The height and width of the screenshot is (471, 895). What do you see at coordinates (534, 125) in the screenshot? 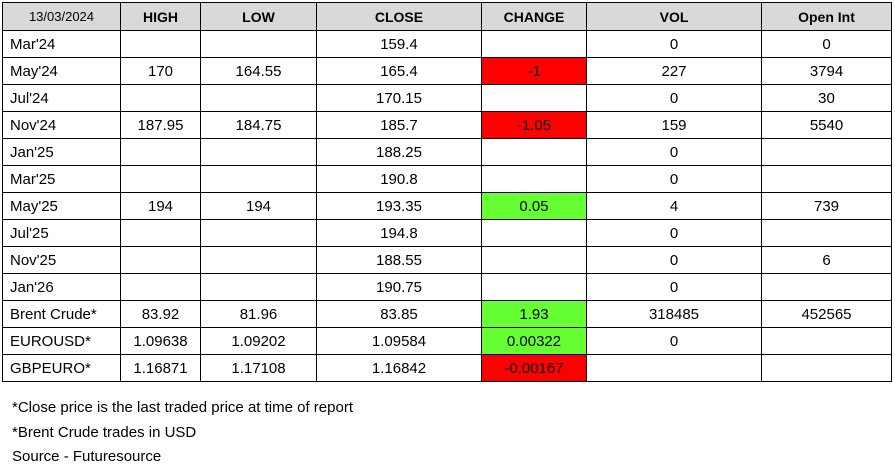
I see `cell-change: -1.05` at bounding box center [534, 125].